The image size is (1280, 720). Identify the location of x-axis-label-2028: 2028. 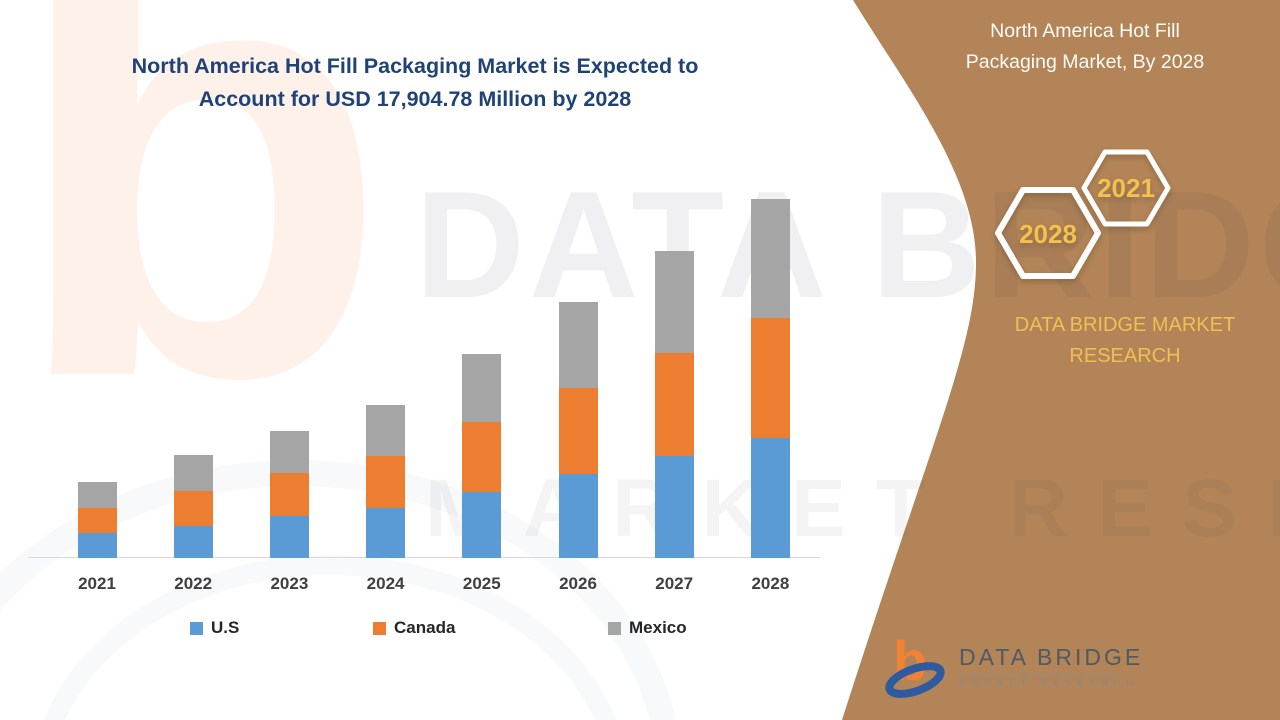
(770, 583).